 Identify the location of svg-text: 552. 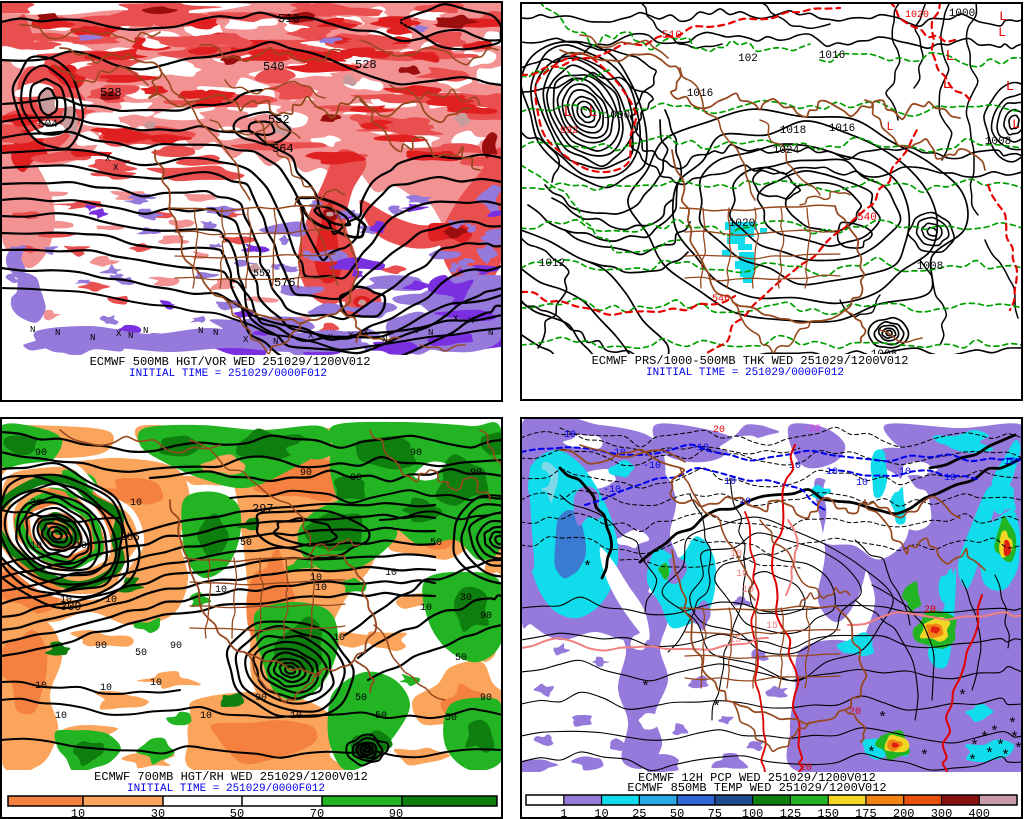
(279, 120).